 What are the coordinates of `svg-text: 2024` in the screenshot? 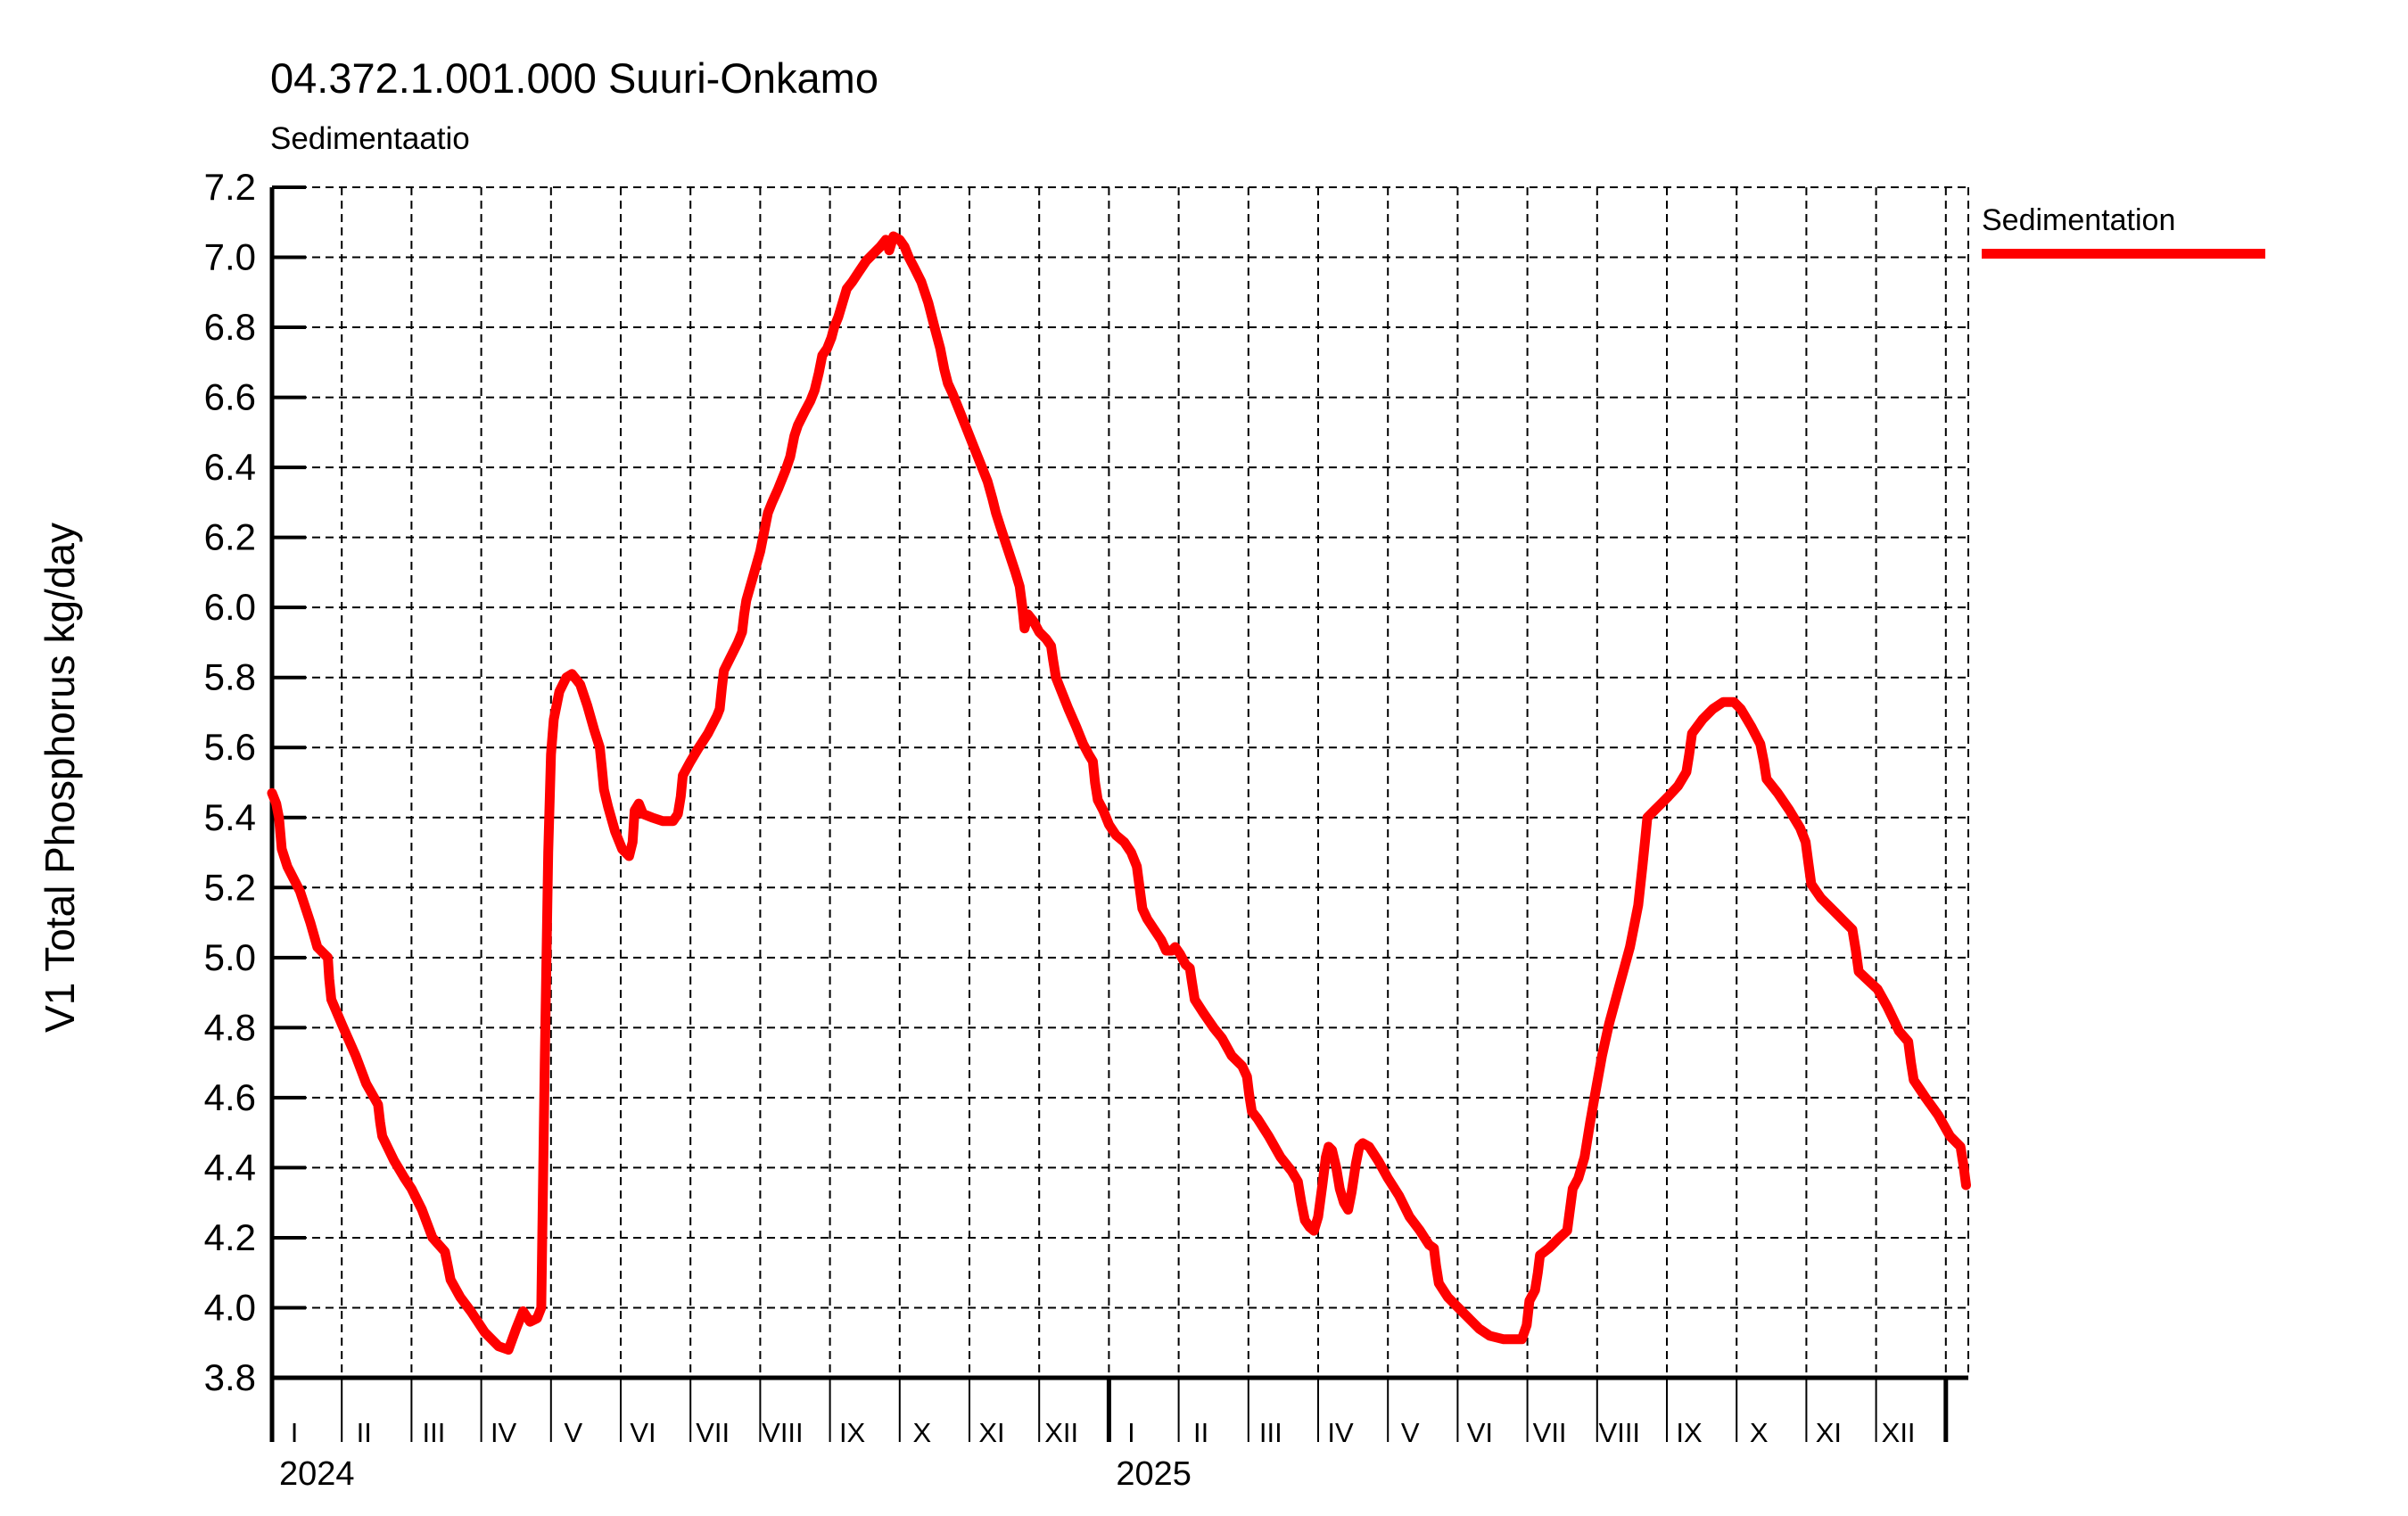 It's located at (317, 1474).